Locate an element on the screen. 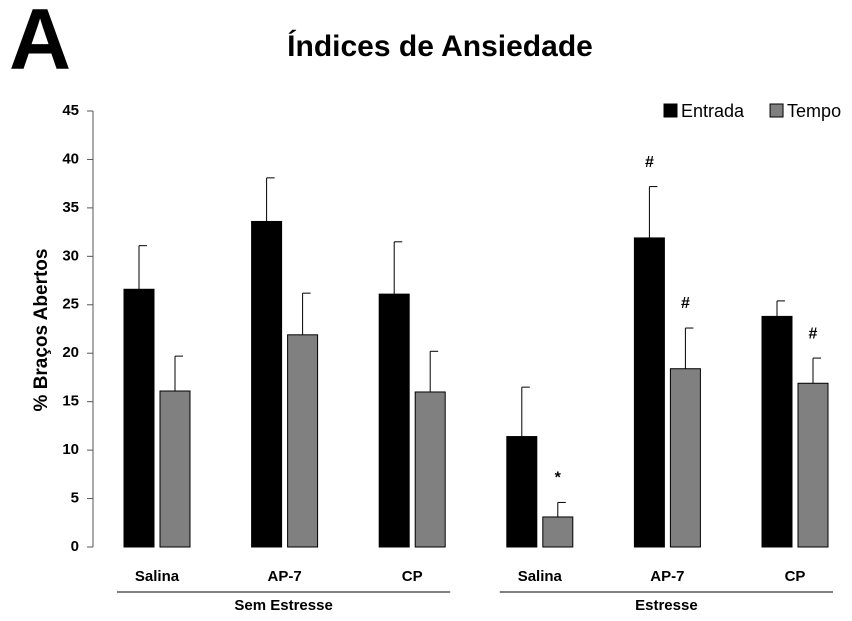 This screenshot has height=621, width=852. y-tick-label: 20 is located at coordinates (70, 352).